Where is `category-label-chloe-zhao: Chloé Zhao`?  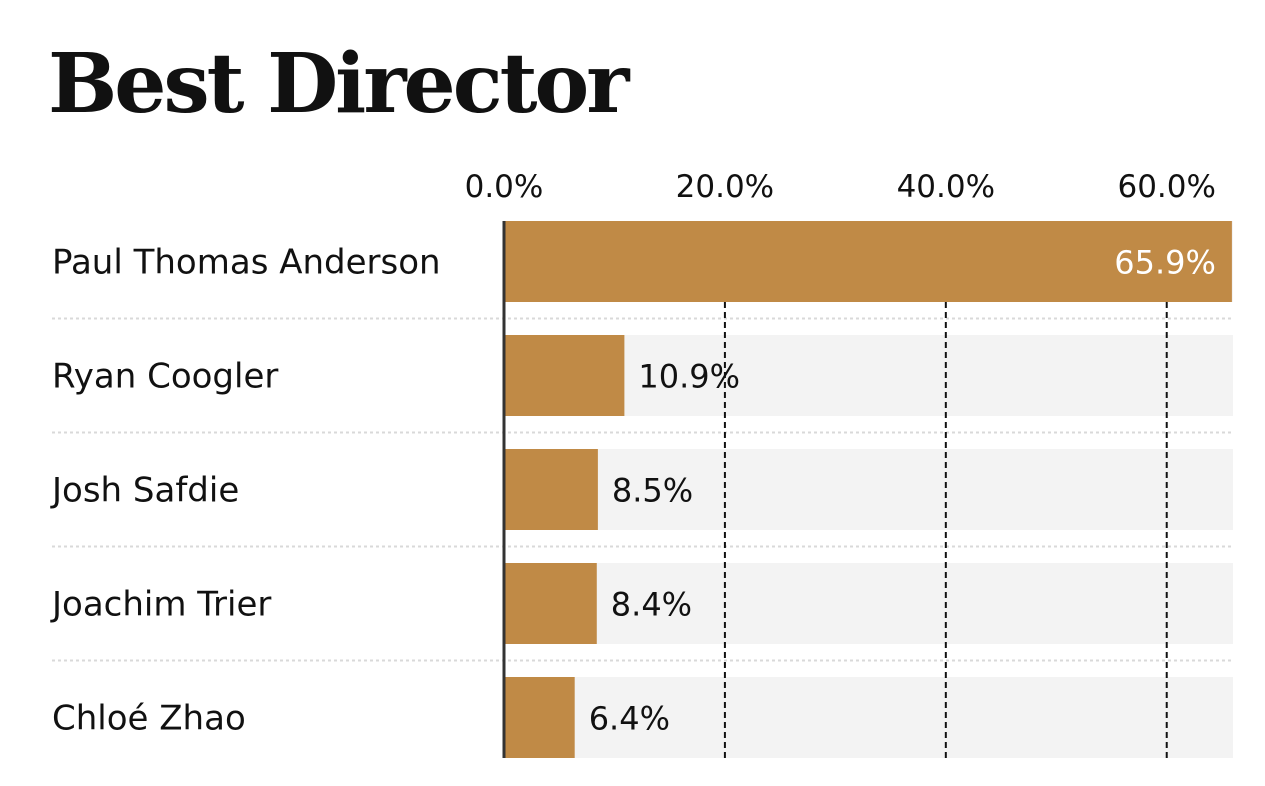
category-label-chloe-zhao: Chloé Zhao is located at coordinates (149, 719).